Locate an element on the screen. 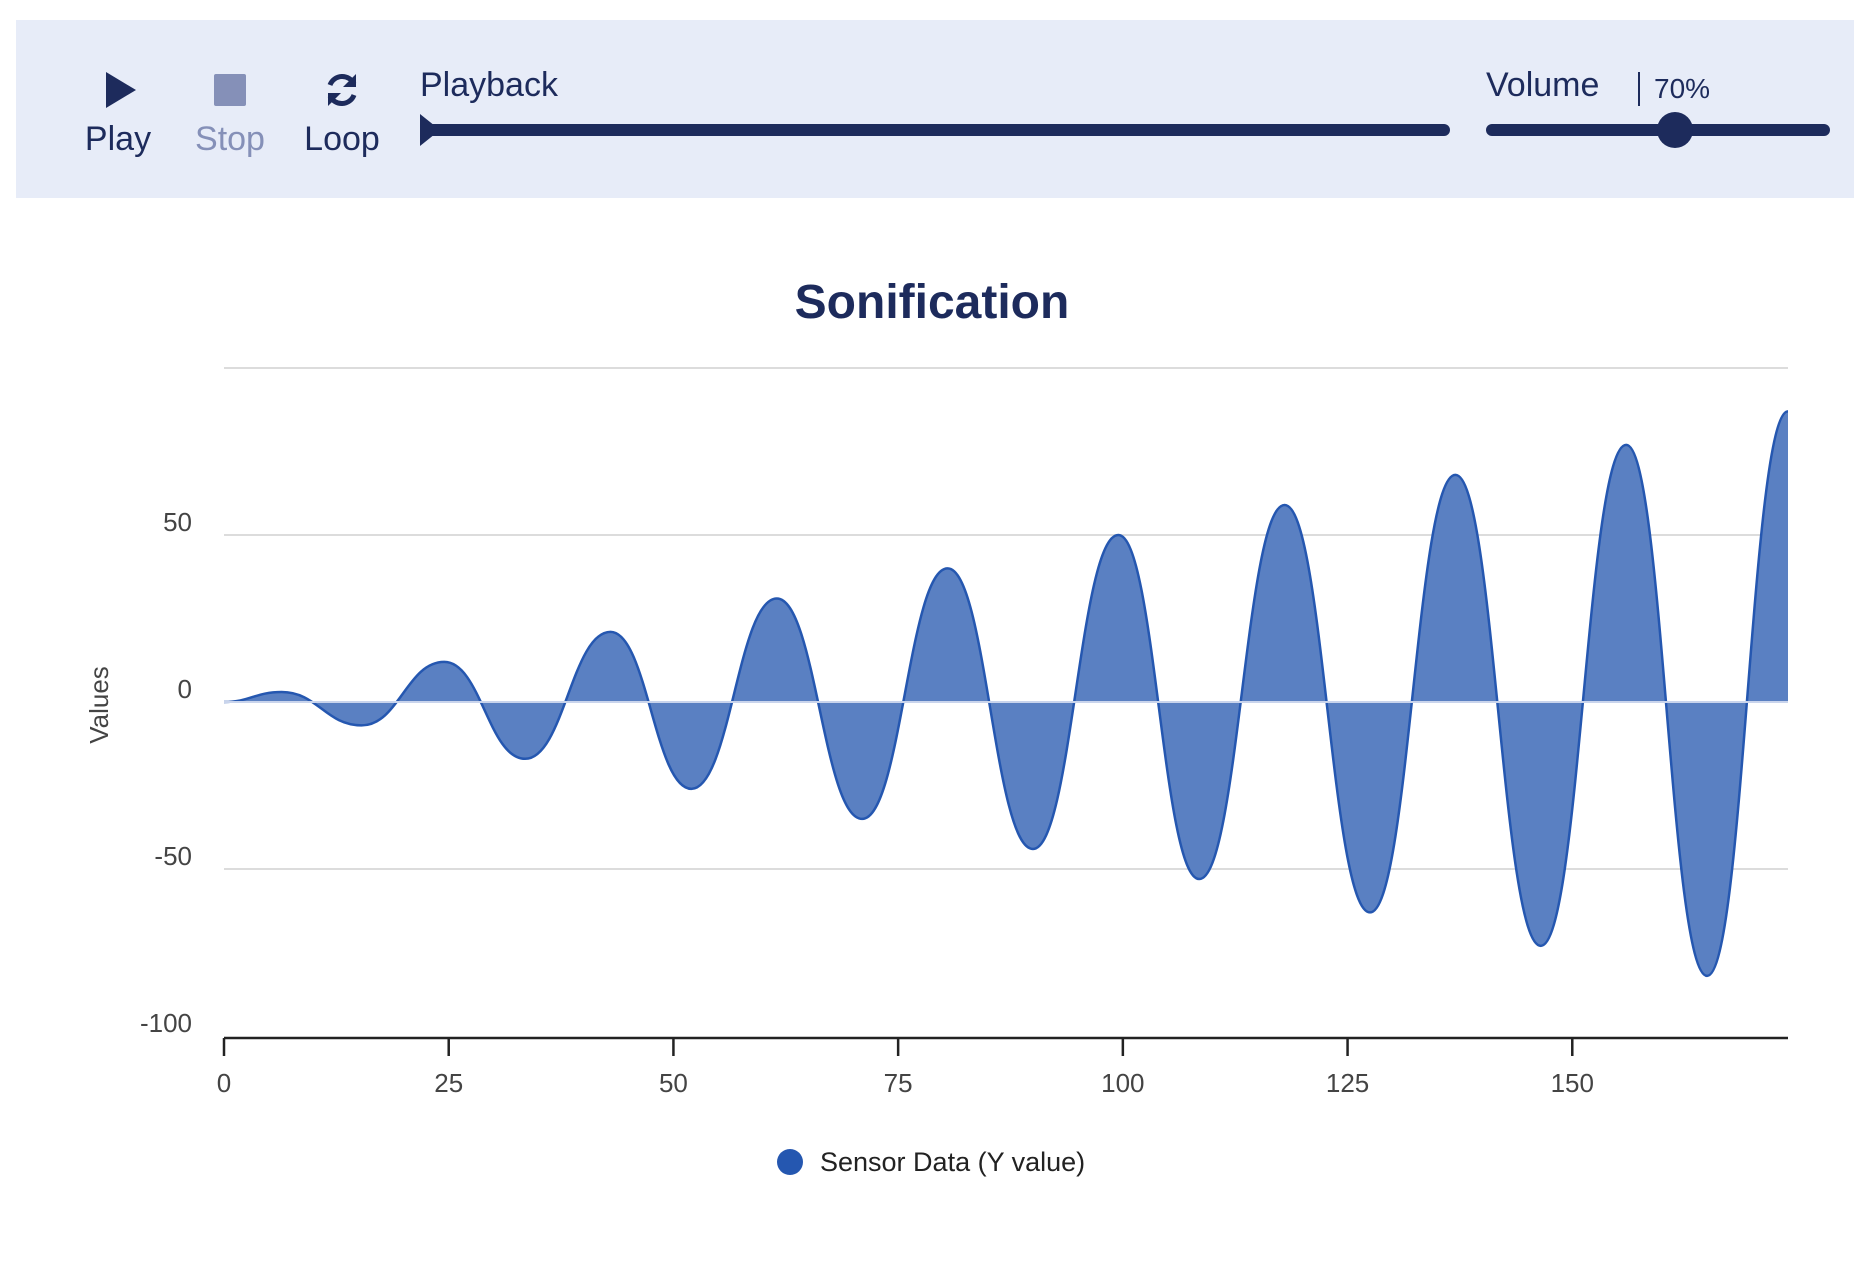 The height and width of the screenshot is (1276, 1864). playback-track is located at coordinates (935, 130).